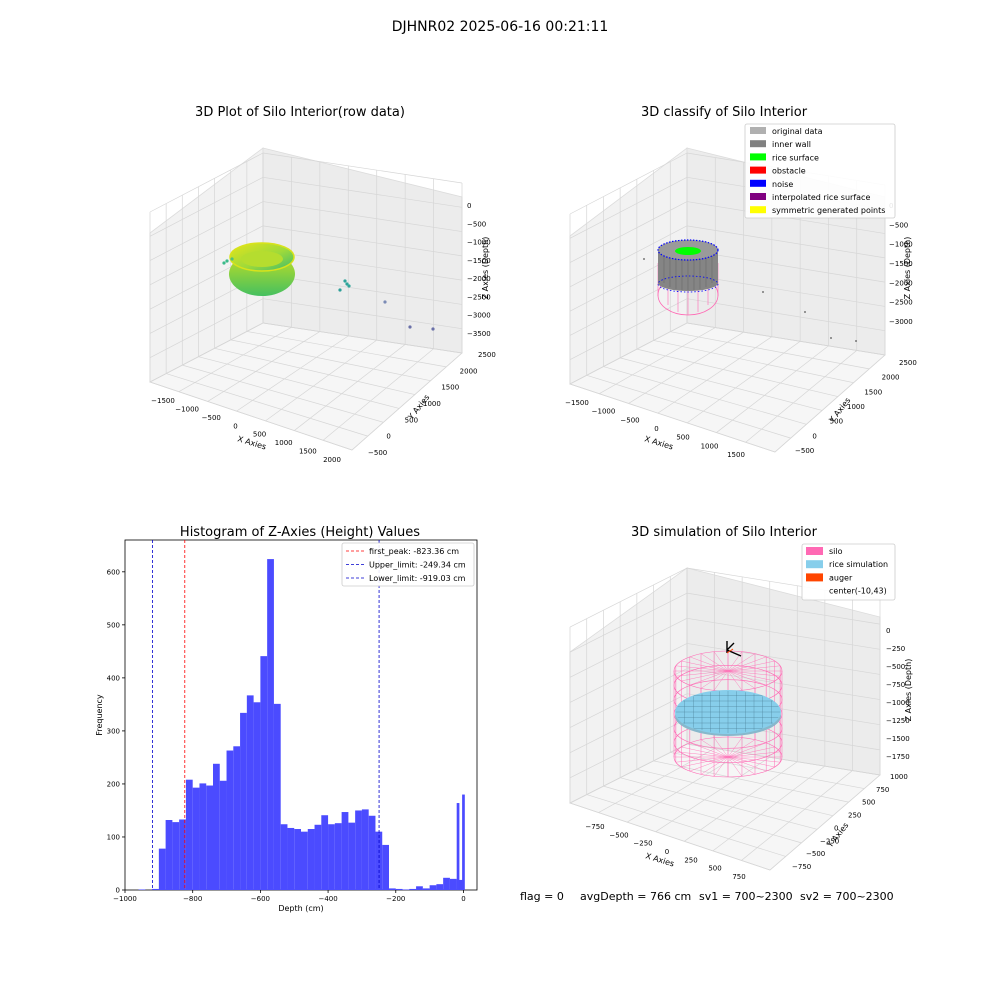  What do you see at coordinates (836, 828) in the screenshot?
I see `panel4-y-tick: 0` at bounding box center [836, 828].